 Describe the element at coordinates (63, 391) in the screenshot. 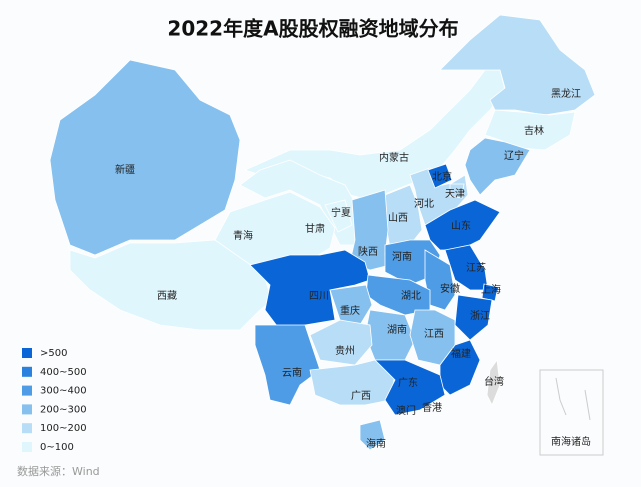

I see `legend-label: 300~400` at that location.